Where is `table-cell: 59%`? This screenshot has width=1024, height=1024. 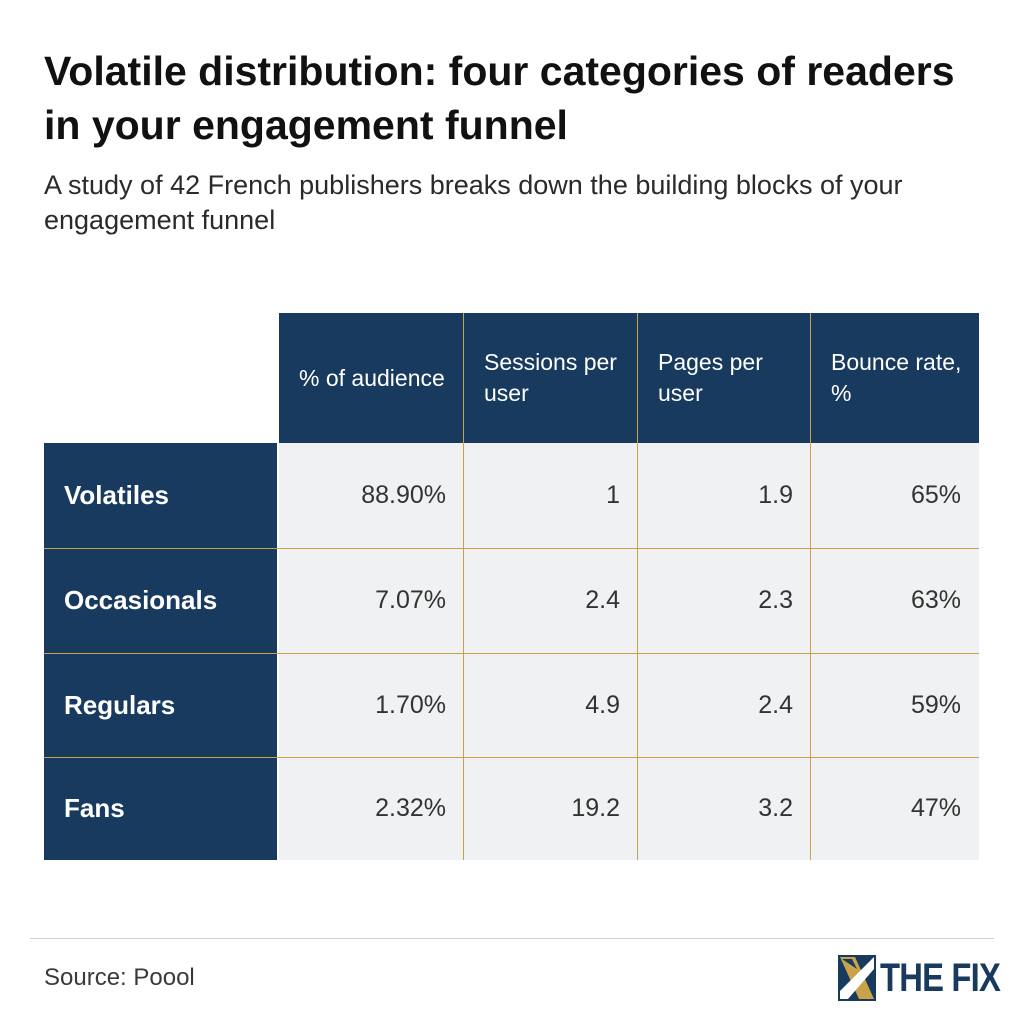 table-cell: 59% is located at coordinates (895, 705).